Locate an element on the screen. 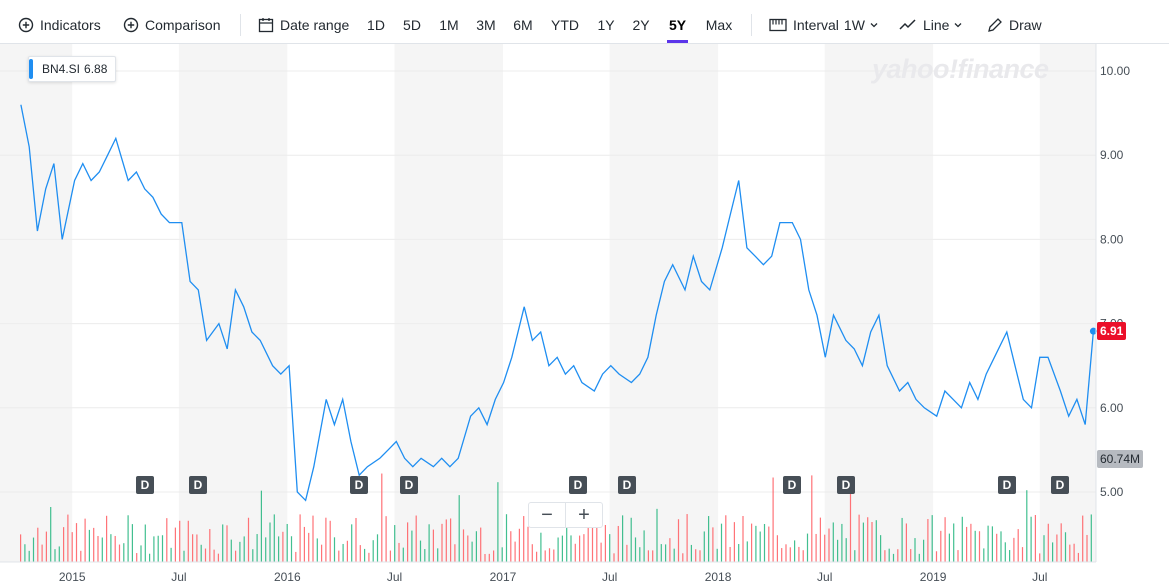  zoom-in-button: + is located at coordinates (583, 515).